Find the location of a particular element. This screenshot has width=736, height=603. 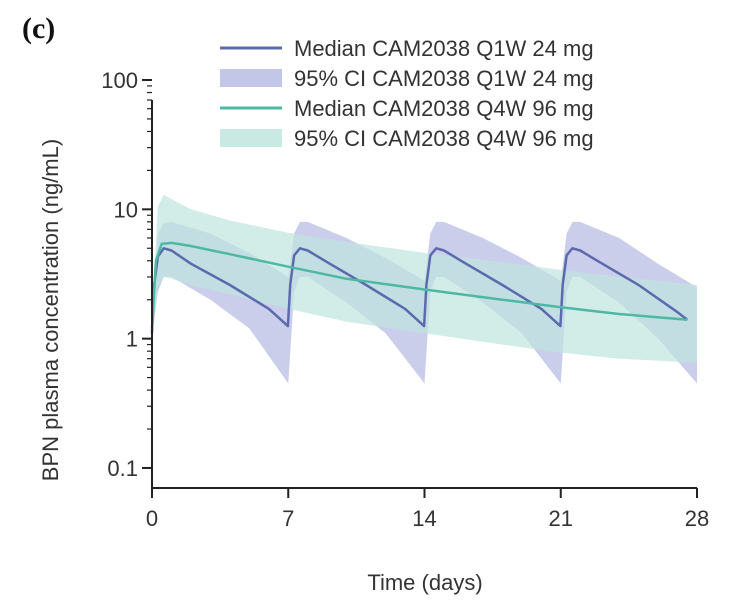

y-tick-label: 10 is located at coordinates (126, 209).